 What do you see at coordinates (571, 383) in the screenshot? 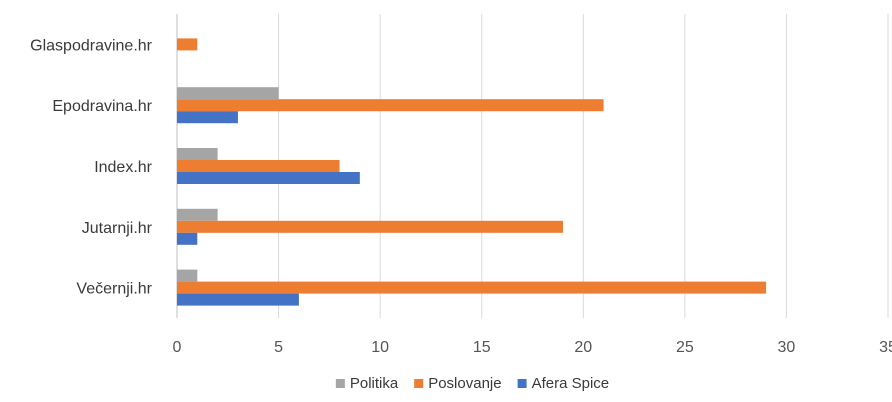
I see `legend-label: Afera Spice` at bounding box center [571, 383].